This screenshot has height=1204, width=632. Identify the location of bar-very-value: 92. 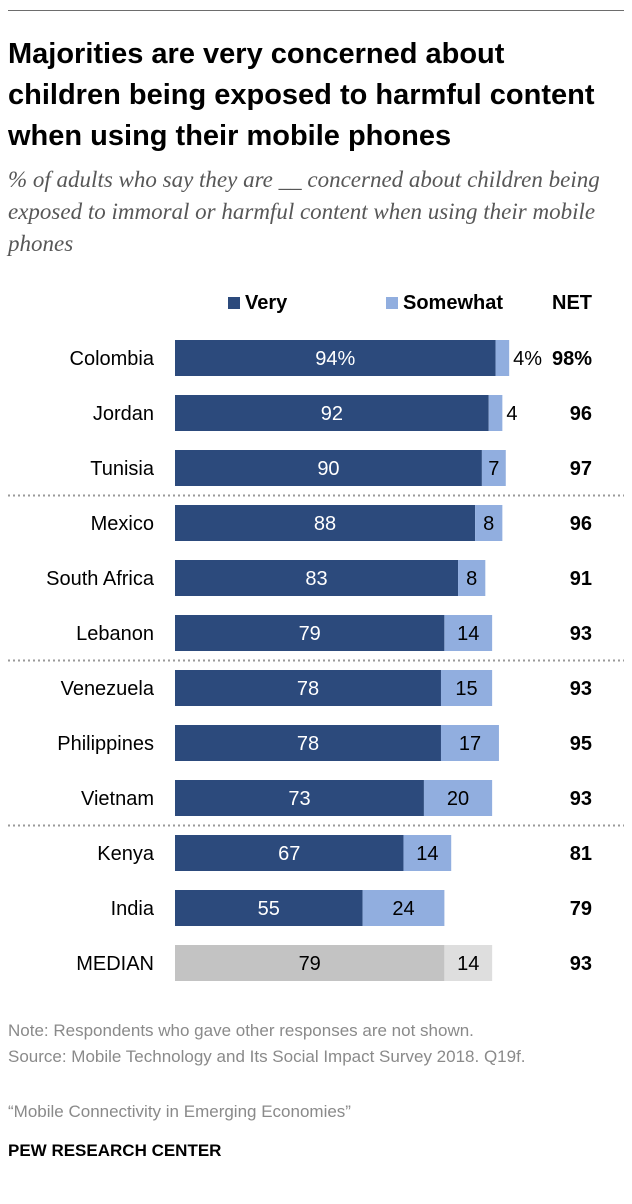
(332, 414).